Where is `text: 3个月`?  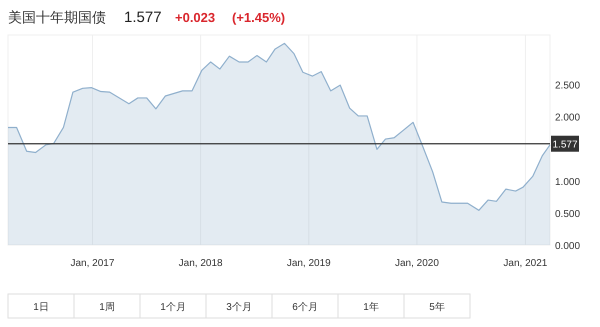
text: 3个月 is located at coordinates (239, 307).